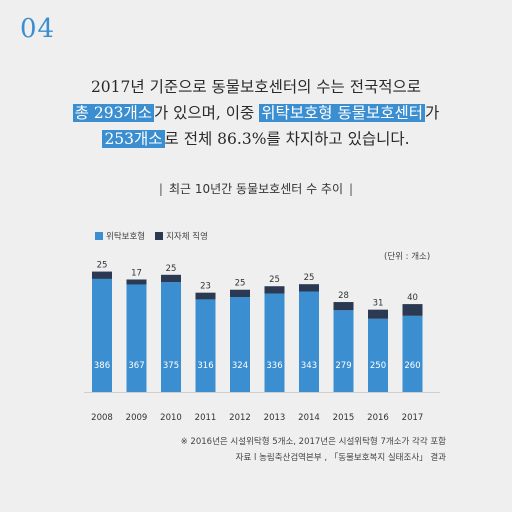 This screenshot has width=512, height=512. What do you see at coordinates (240, 418) in the screenshot?
I see `x-tick-label-2012: 2012` at bounding box center [240, 418].